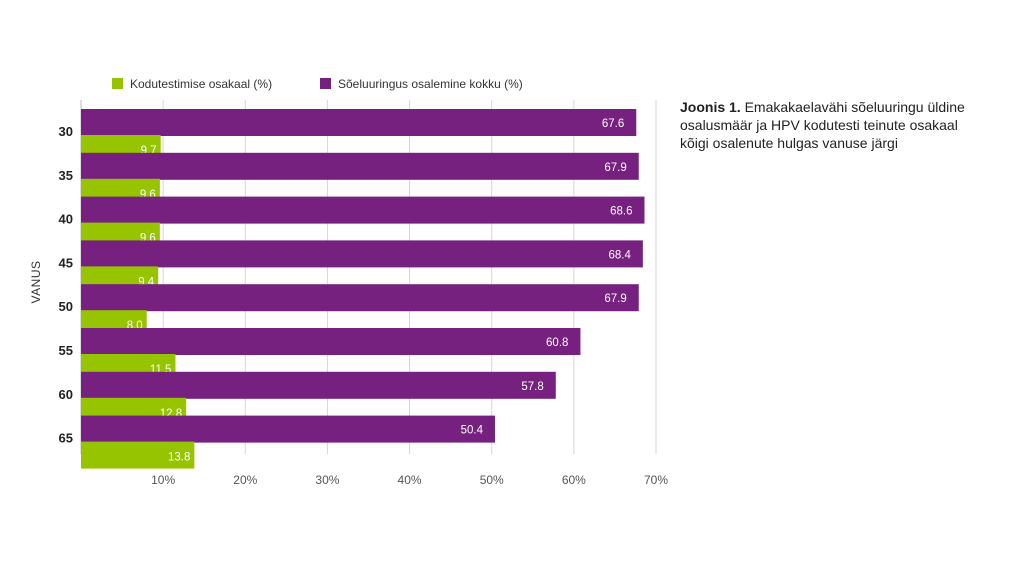  I want to click on bar-total-label: 50.4, so click(472, 431).